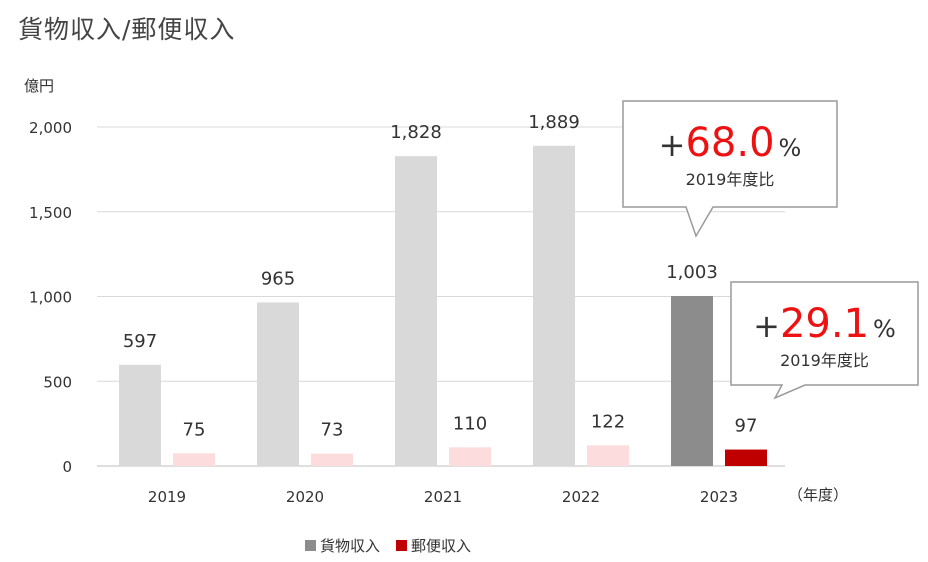 The width and height of the screenshot is (928, 562). Describe the element at coordinates (692, 272) in the screenshot. I see `data-label: 1,003` at that location.